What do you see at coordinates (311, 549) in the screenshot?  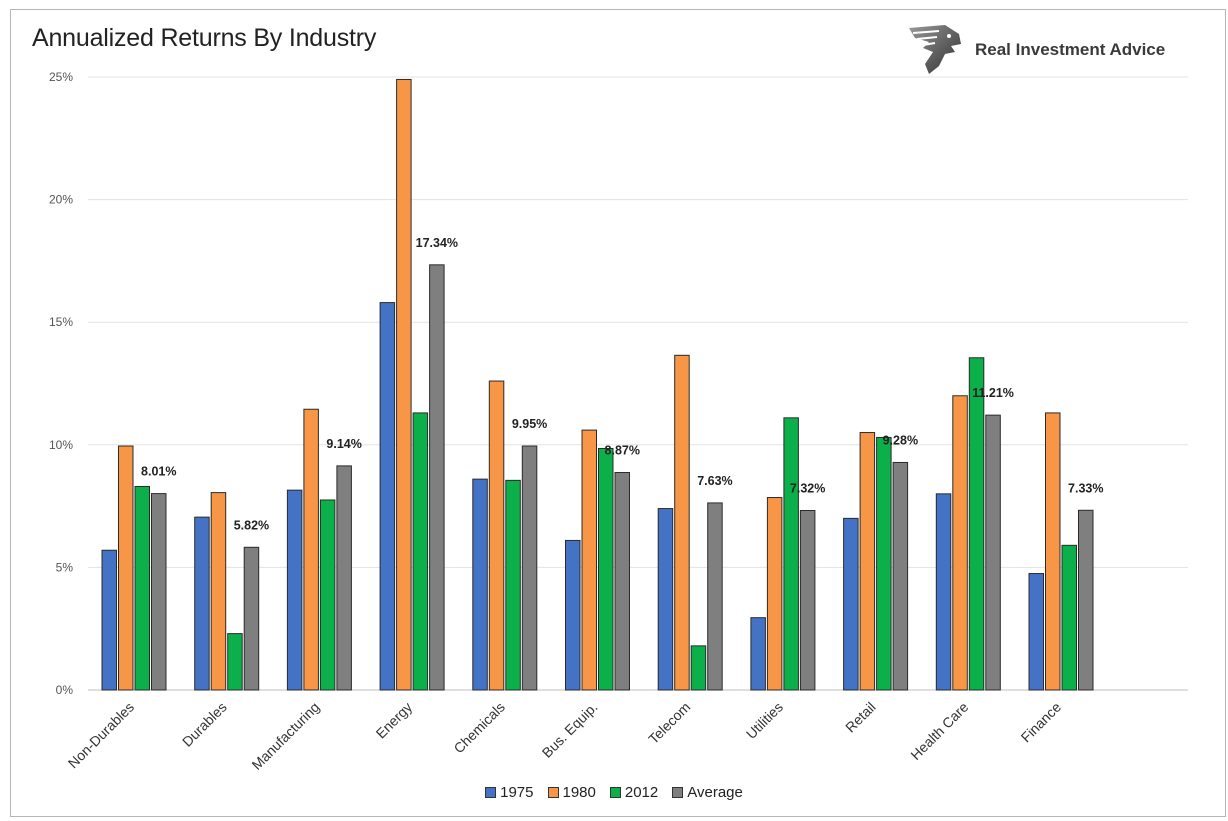 I see `bar-1980-manufacturing` at bounding box center [311, 549].